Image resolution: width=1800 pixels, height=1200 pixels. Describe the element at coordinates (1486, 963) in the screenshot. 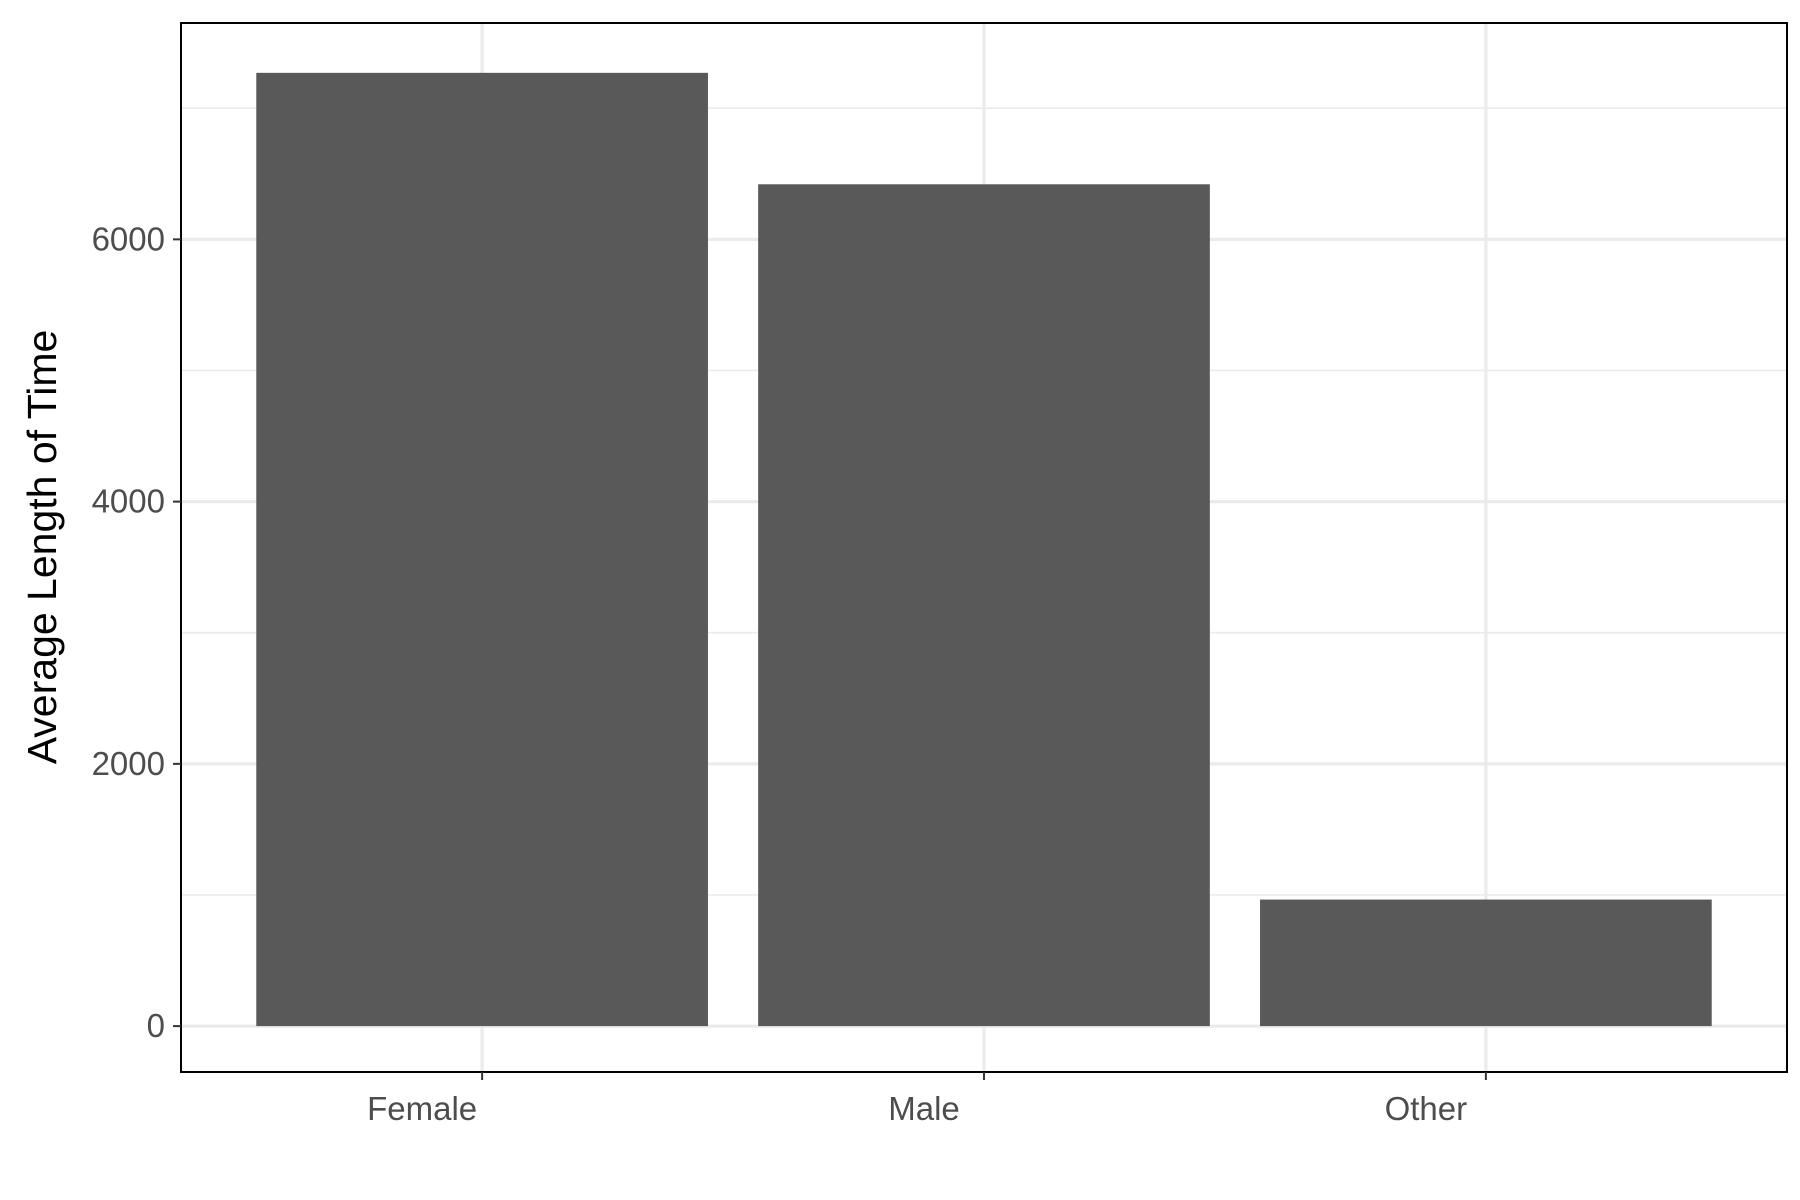

I see `bar-other` at that location.